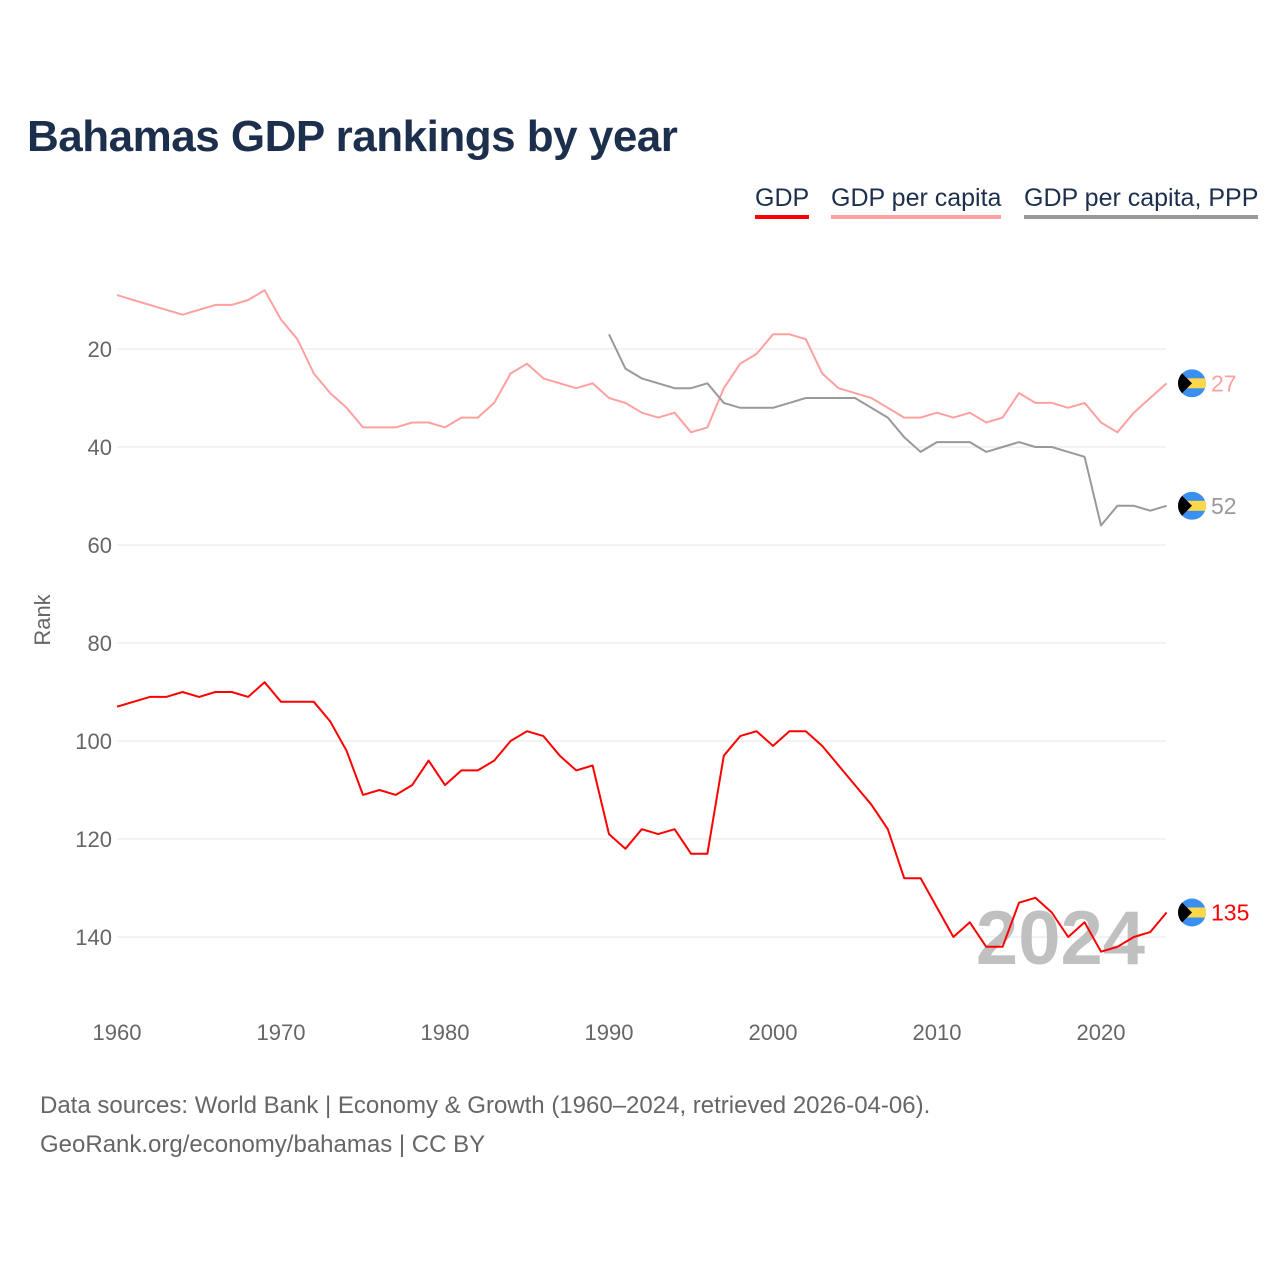 Image resolution: width=1280 pixels, height=1280 pixels. What do you see at coordinates (100, 545) in the screenshot?
I see `y-tick-label: 60` at bounding box center [100, 545].